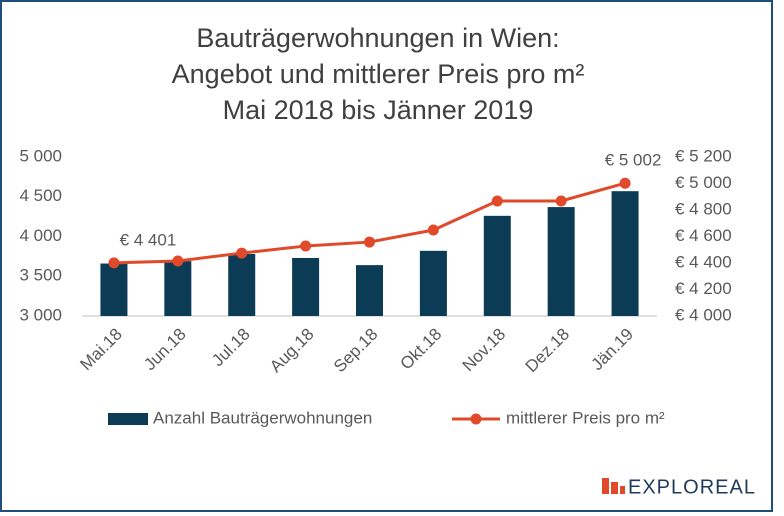 This screenshot has height=516, width=784. Describe the element at coordinates (148, 239) in the screenshot. I see `data-label: € 4 401` at that location.